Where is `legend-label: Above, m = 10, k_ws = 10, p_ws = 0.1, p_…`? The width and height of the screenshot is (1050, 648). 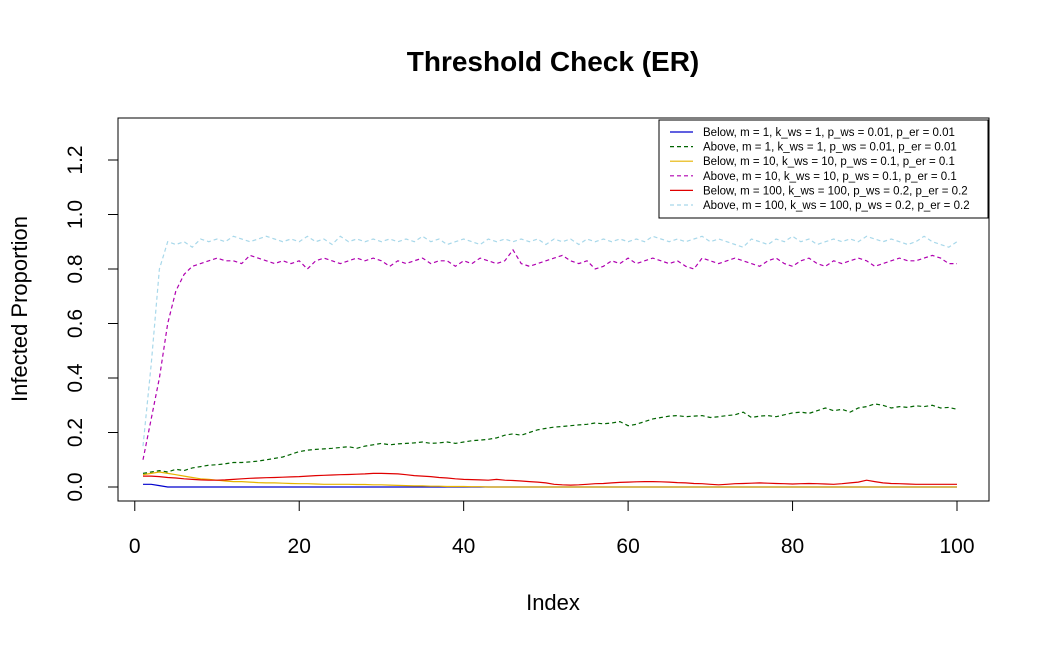
legend-label: Above, m = 10, k_ws = 10, p_ws = 0.1, p_… is located at coordinates (830, 177).